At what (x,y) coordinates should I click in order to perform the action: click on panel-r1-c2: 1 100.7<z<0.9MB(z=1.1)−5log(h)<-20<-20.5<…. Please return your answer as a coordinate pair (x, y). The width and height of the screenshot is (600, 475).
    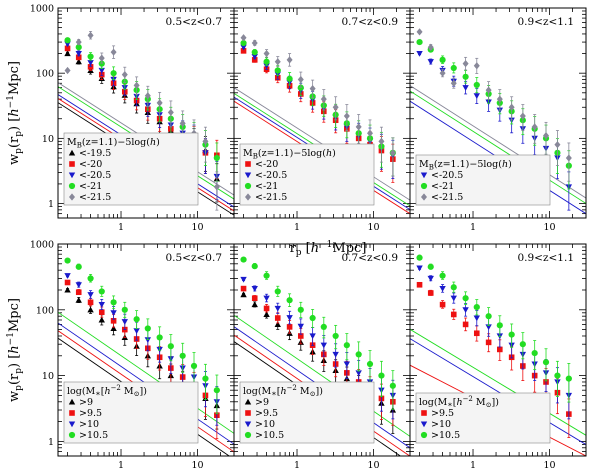
    Looking at the image, I should click on (322, 120).